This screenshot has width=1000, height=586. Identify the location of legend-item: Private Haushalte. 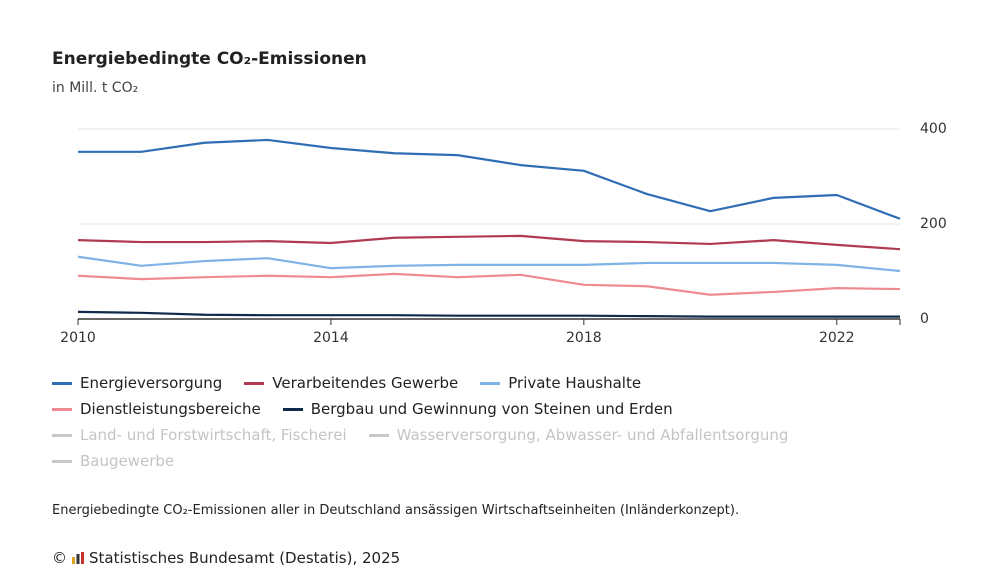
(560, 383).